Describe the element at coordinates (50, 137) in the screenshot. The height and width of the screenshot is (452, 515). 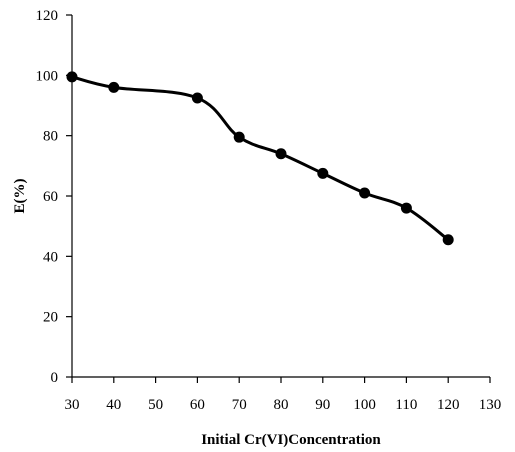
I see `y-tick-label: 80` at that location.